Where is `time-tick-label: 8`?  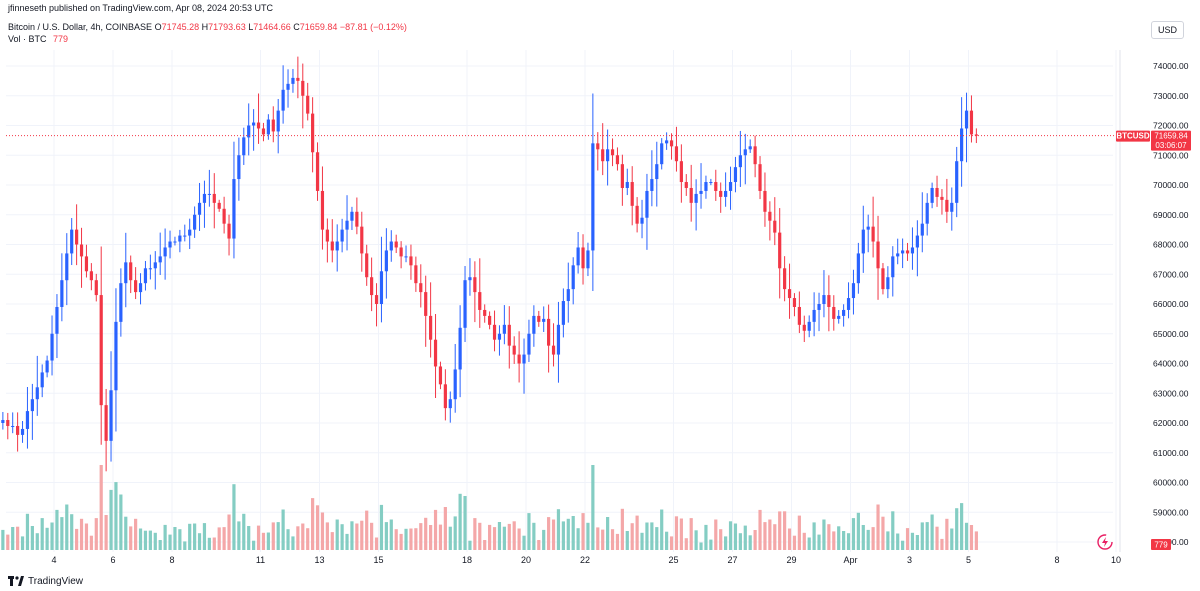
time-tick-label: 8 is located at coordinates (171, 560).